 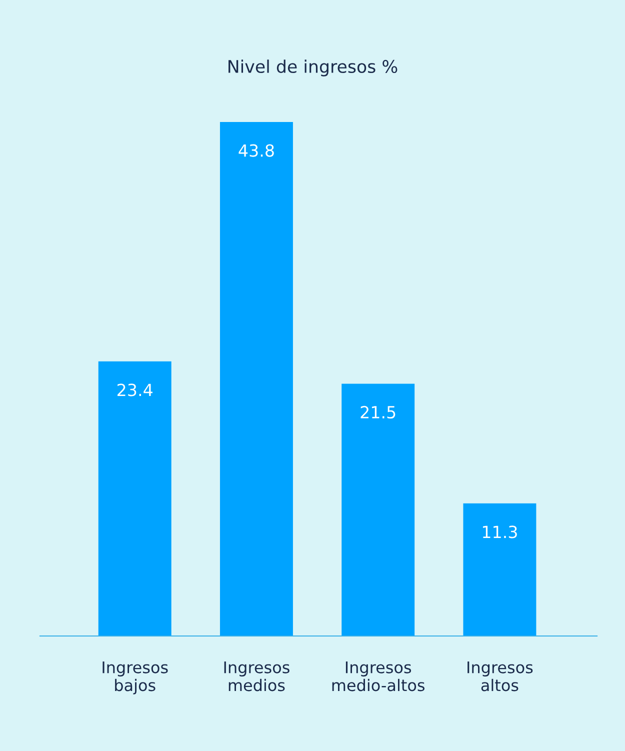 I want to click on data-label: 43.8, so click(x=256, y=150).